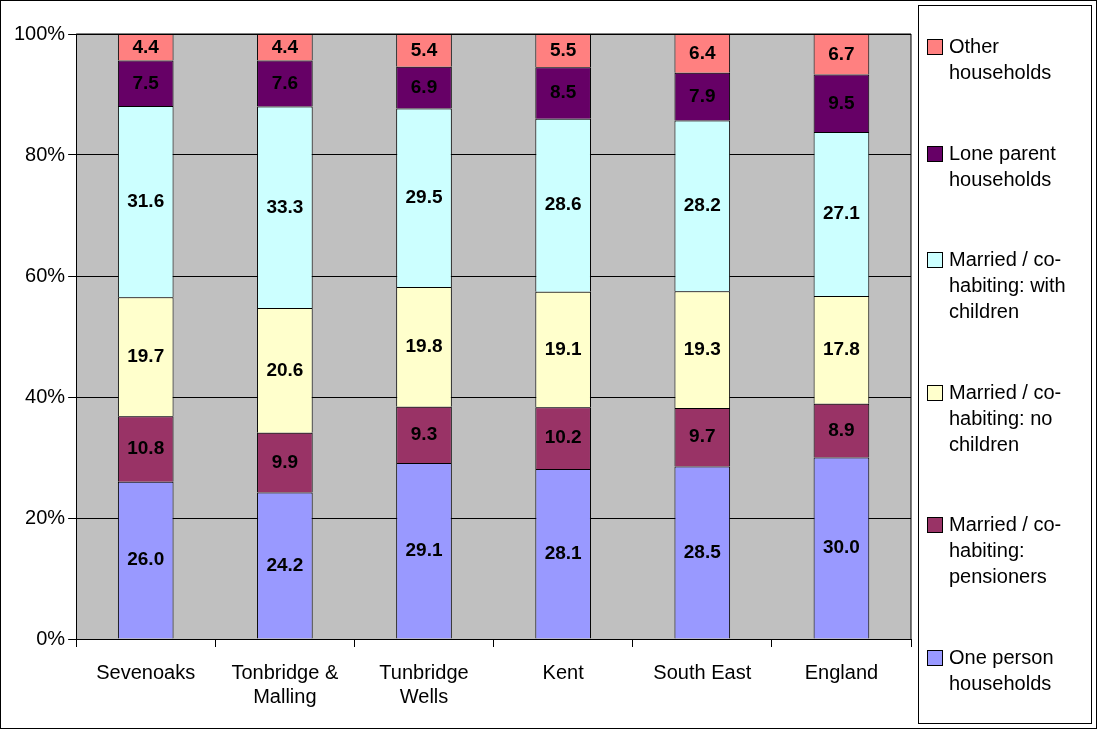 The image size is (1097, 729). Describe the element at coordinates (424, 196) in the screenshot. I see `data-label: 29.5` at that location.